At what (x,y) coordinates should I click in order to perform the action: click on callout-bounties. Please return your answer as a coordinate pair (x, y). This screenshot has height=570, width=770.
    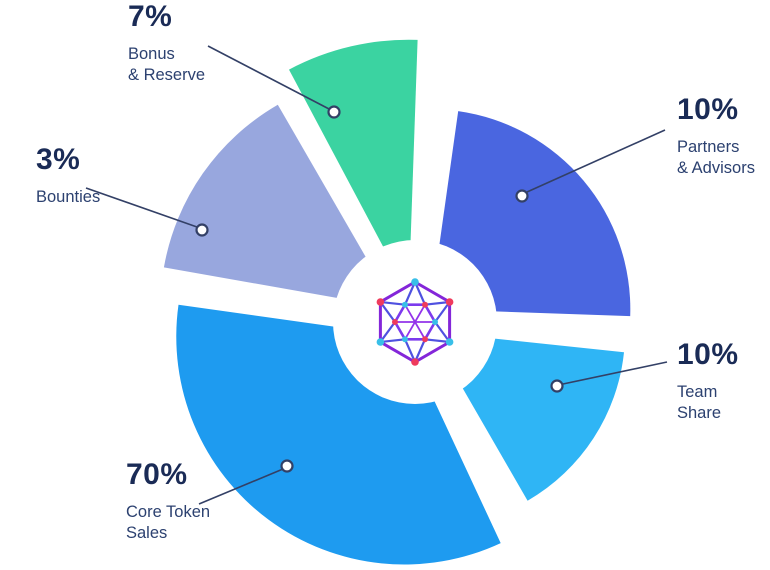
    Looking at the image, I should click on (147, 212).